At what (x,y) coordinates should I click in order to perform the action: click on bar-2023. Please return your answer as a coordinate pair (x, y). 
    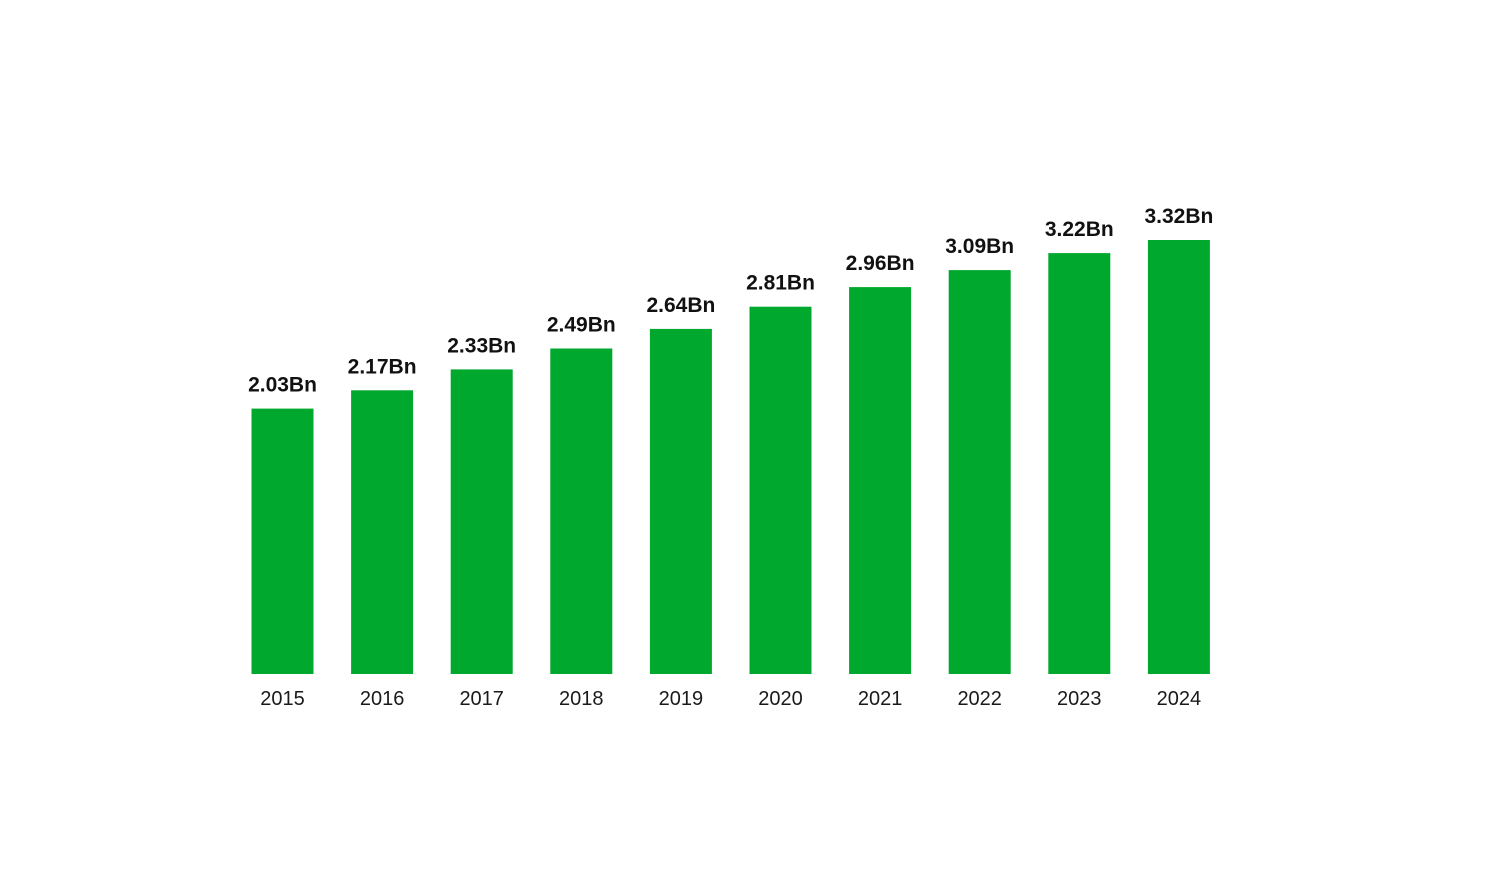
    Looking at the image, I should click on (1079, 463).